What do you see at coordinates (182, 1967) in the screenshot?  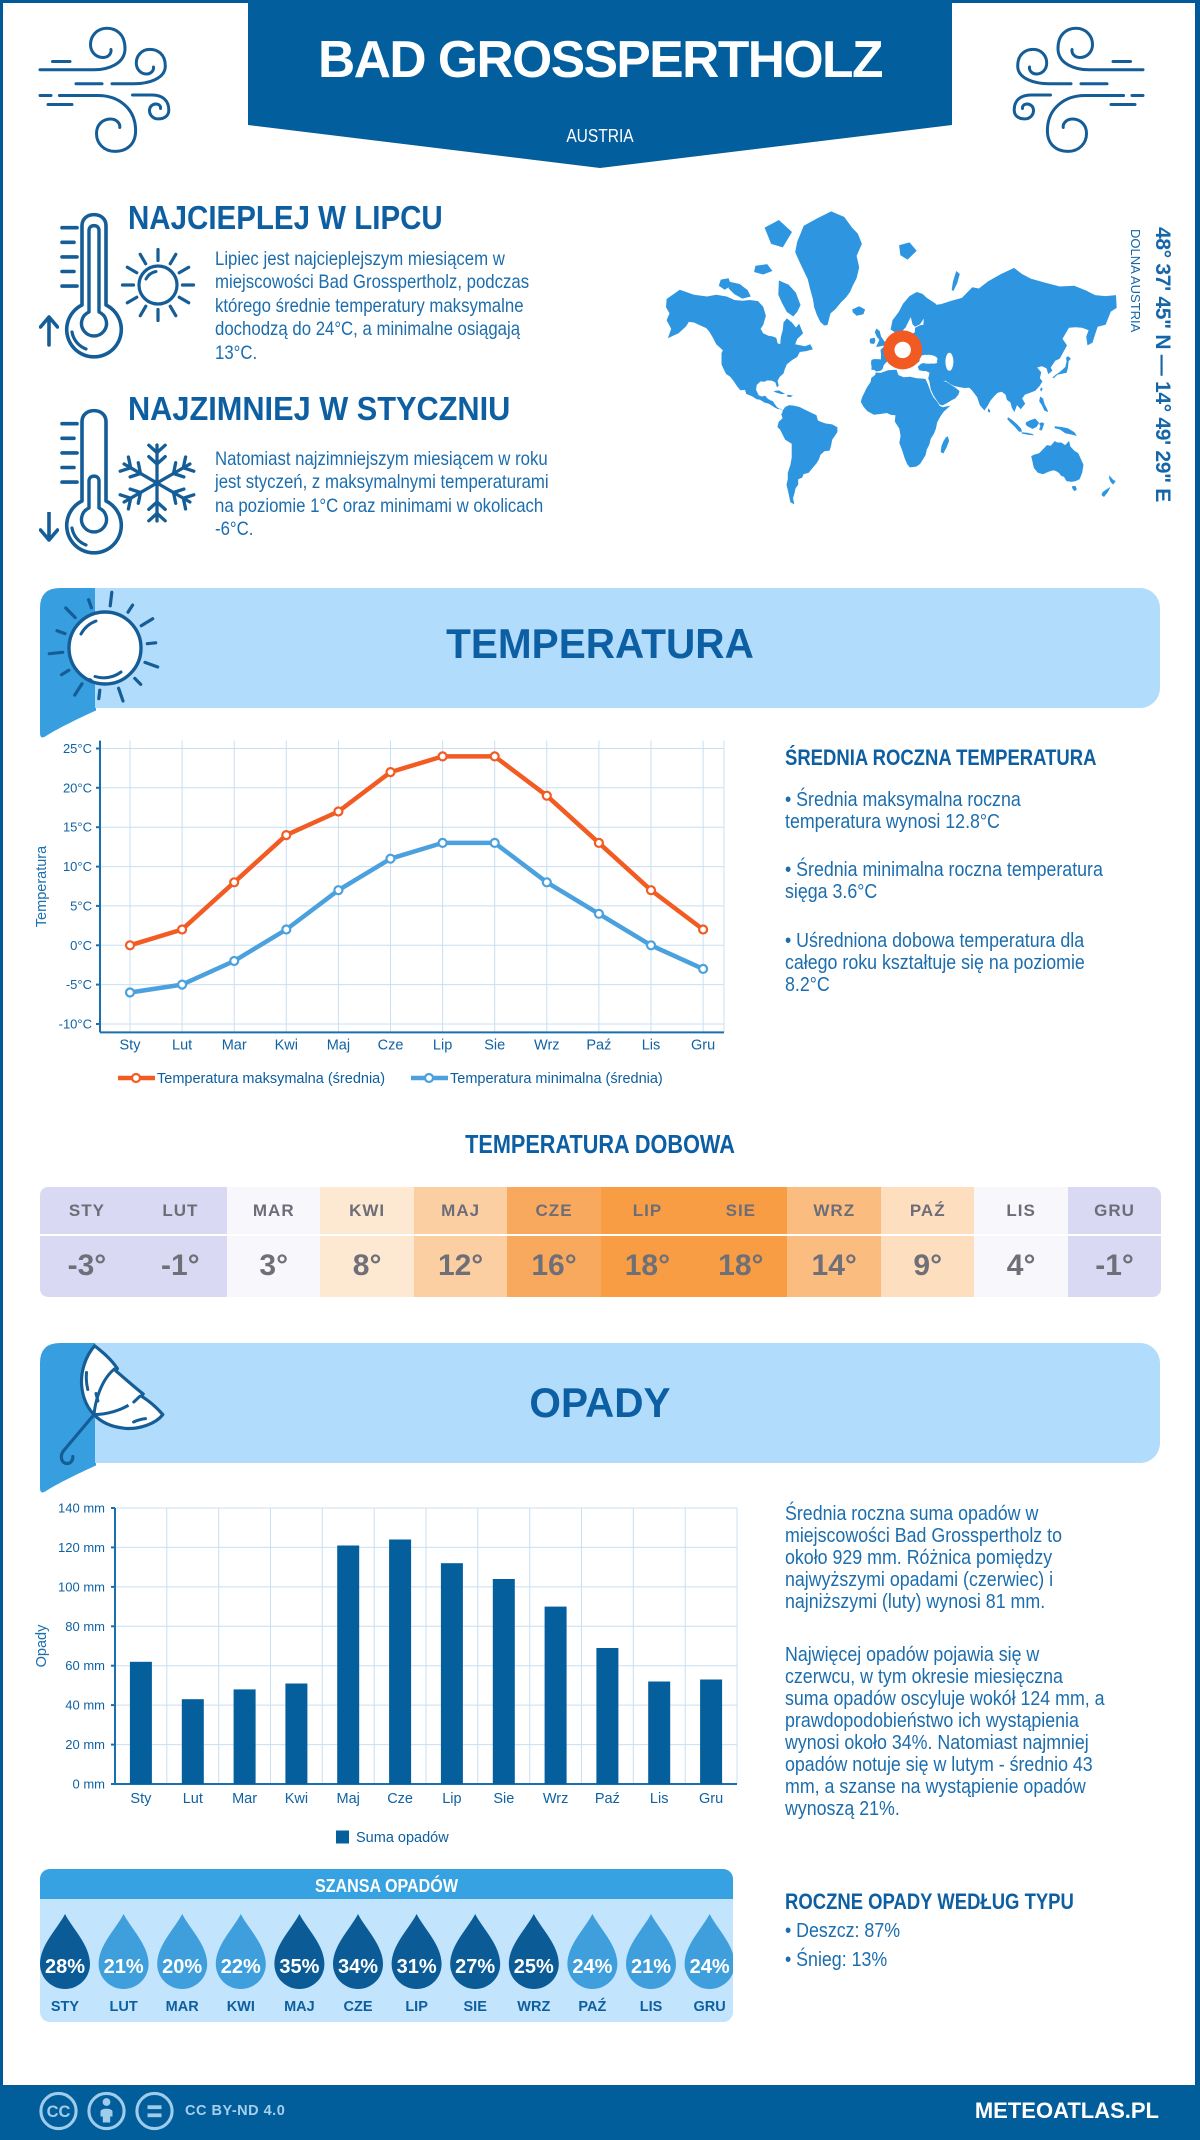 I see `svg-text: 20%` at bounding box center [182, 1967].